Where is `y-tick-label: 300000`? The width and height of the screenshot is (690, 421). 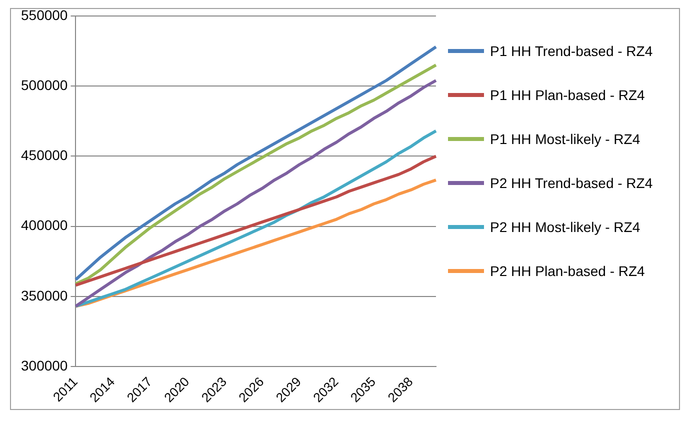 y-tick-label: 300000 is located at coordinates (44, 365).